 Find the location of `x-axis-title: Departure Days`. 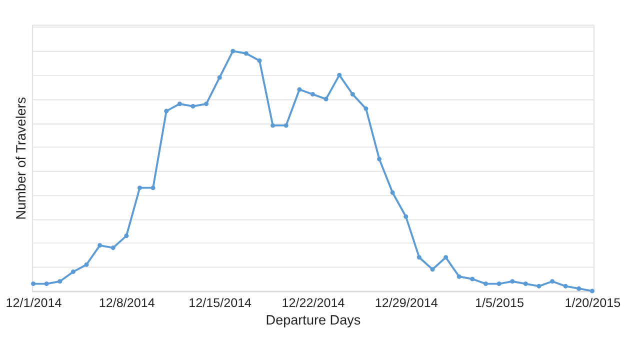

x-axis-title: Departure Days is located at coordinates (313, 320).